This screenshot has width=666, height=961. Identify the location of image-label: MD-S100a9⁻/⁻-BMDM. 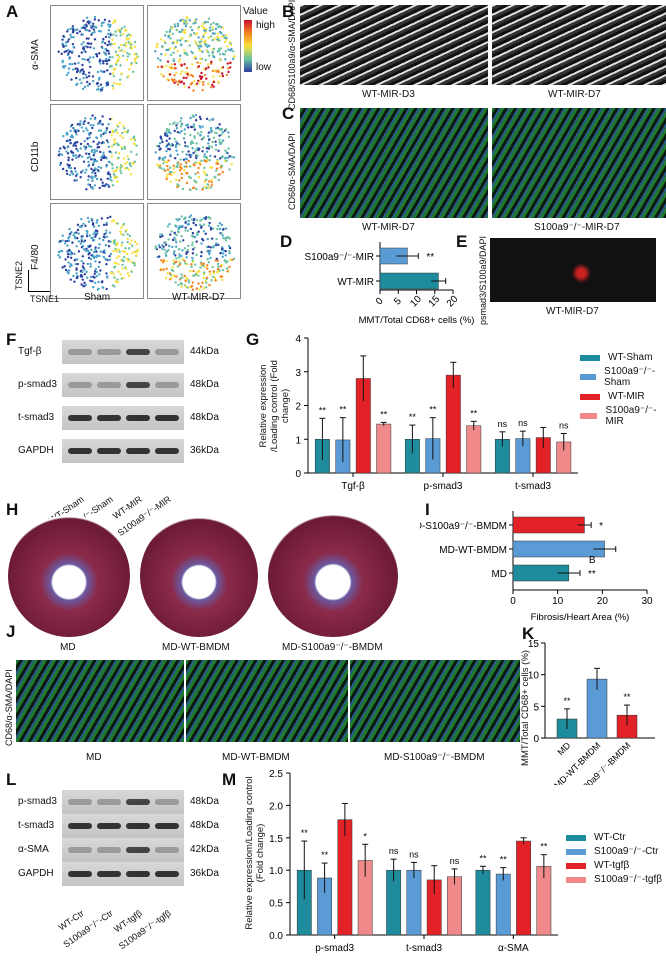
(434, 757).